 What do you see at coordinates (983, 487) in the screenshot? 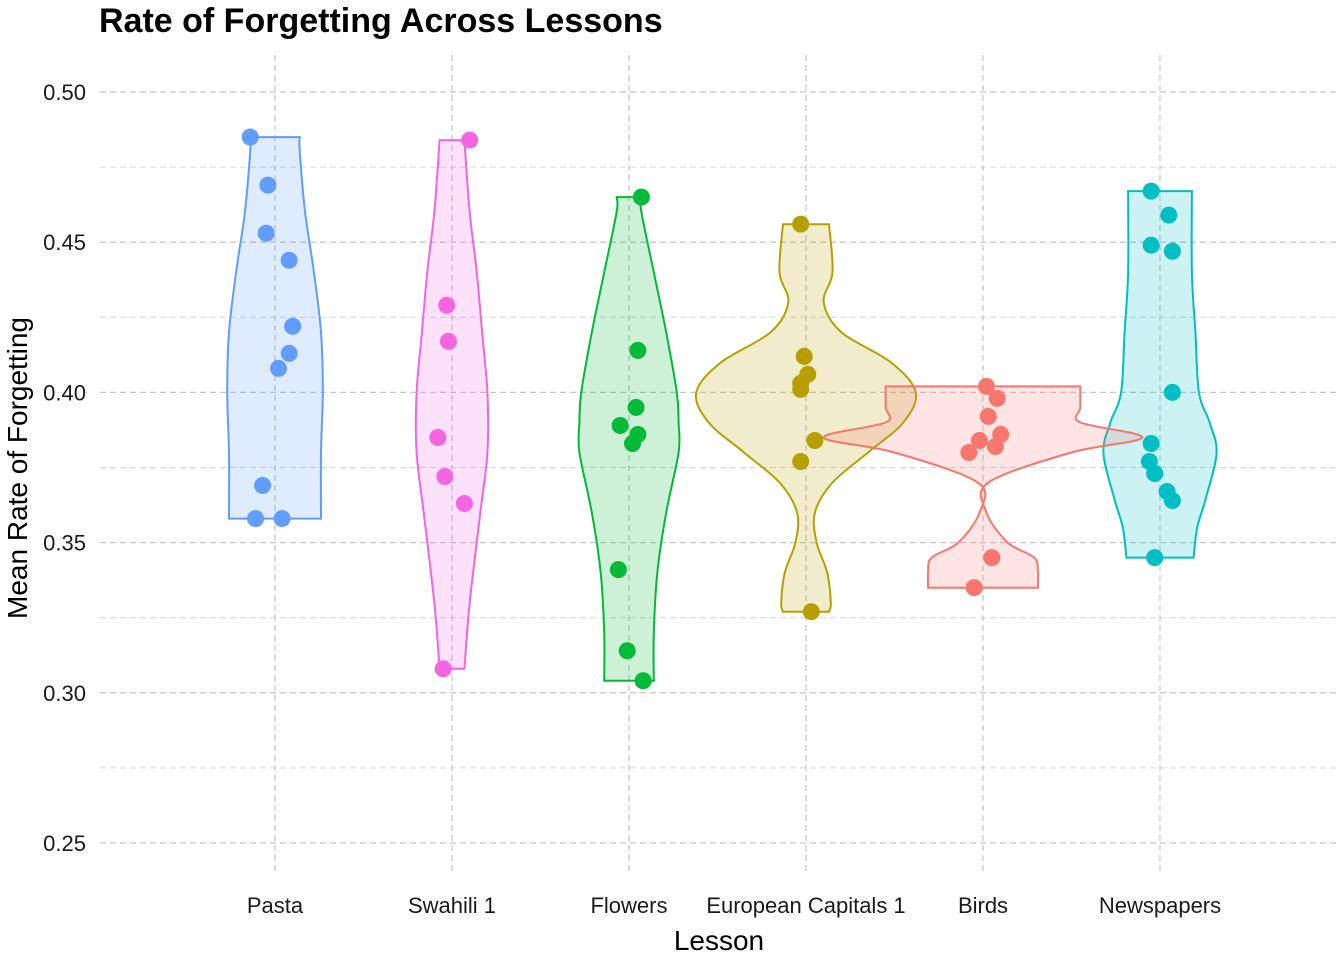
I see `violin-birds` at bounding box center [983, 487].